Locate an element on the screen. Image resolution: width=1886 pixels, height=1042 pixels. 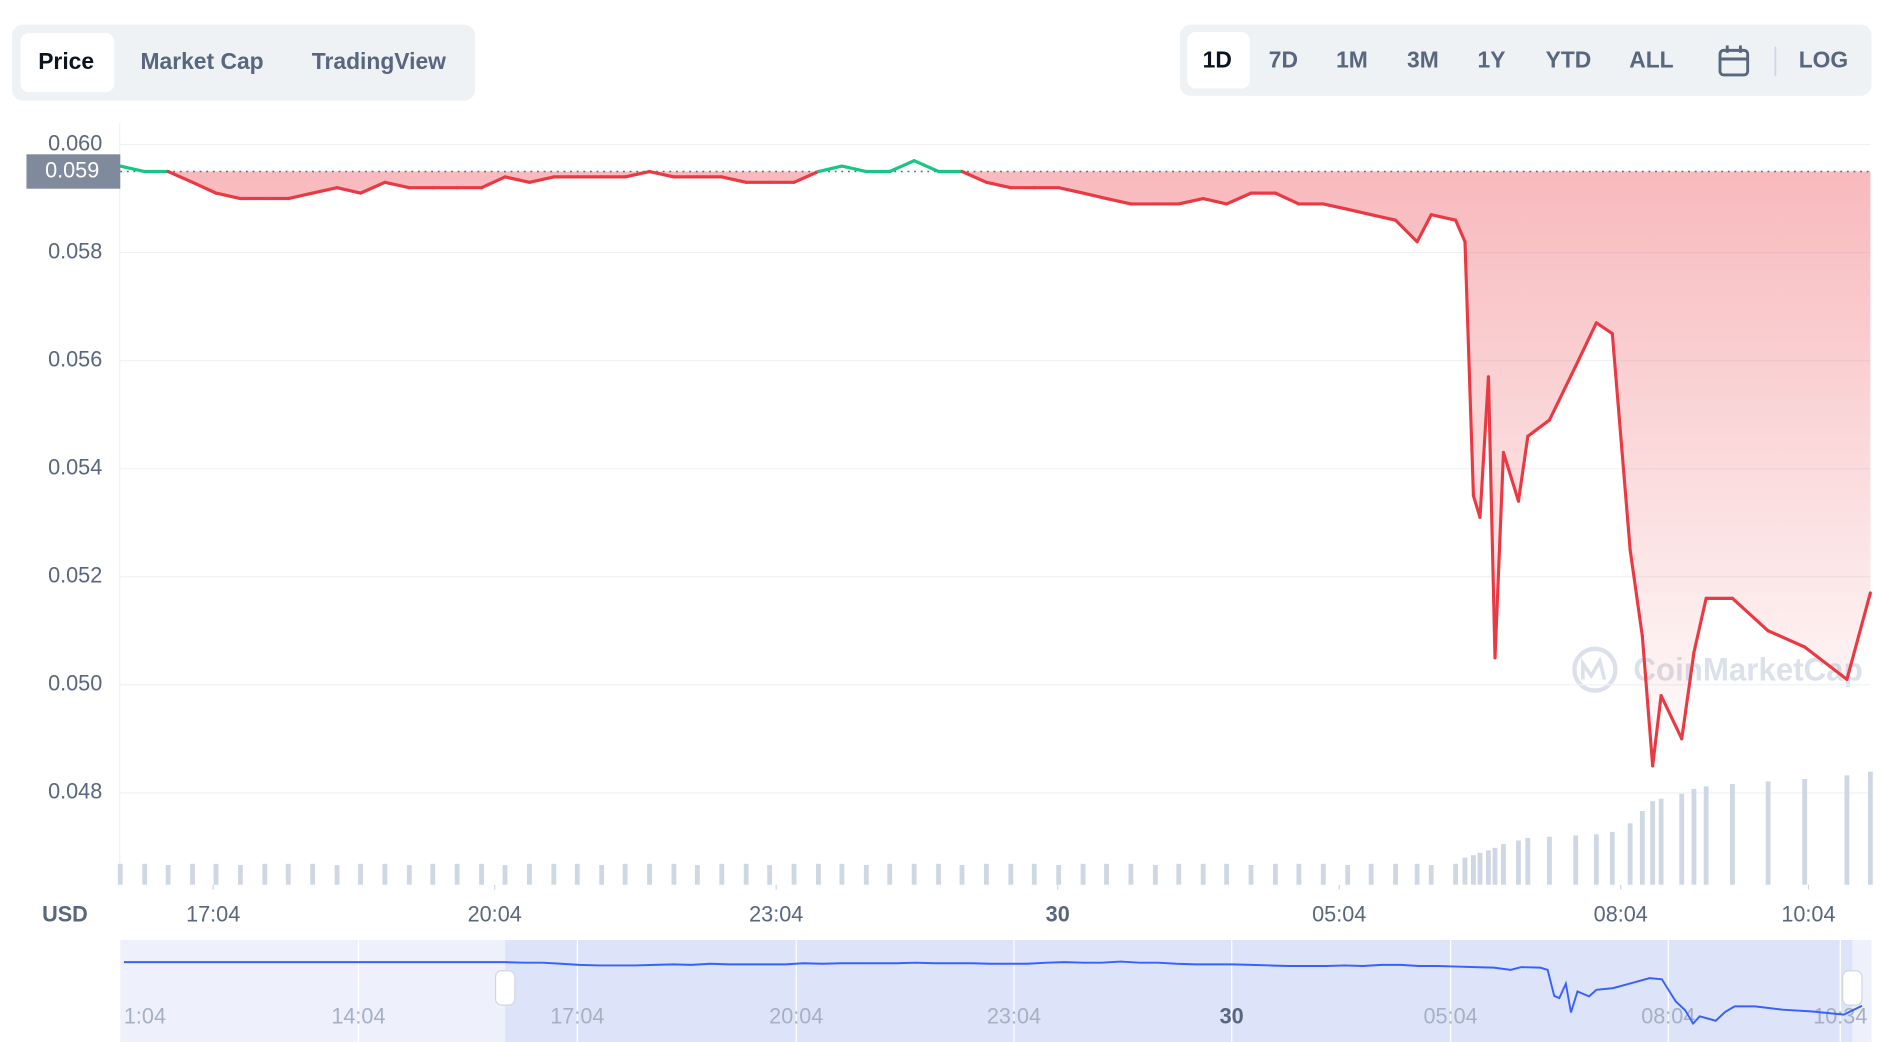
range-button: YTD is located at coordinates (1569, 59).